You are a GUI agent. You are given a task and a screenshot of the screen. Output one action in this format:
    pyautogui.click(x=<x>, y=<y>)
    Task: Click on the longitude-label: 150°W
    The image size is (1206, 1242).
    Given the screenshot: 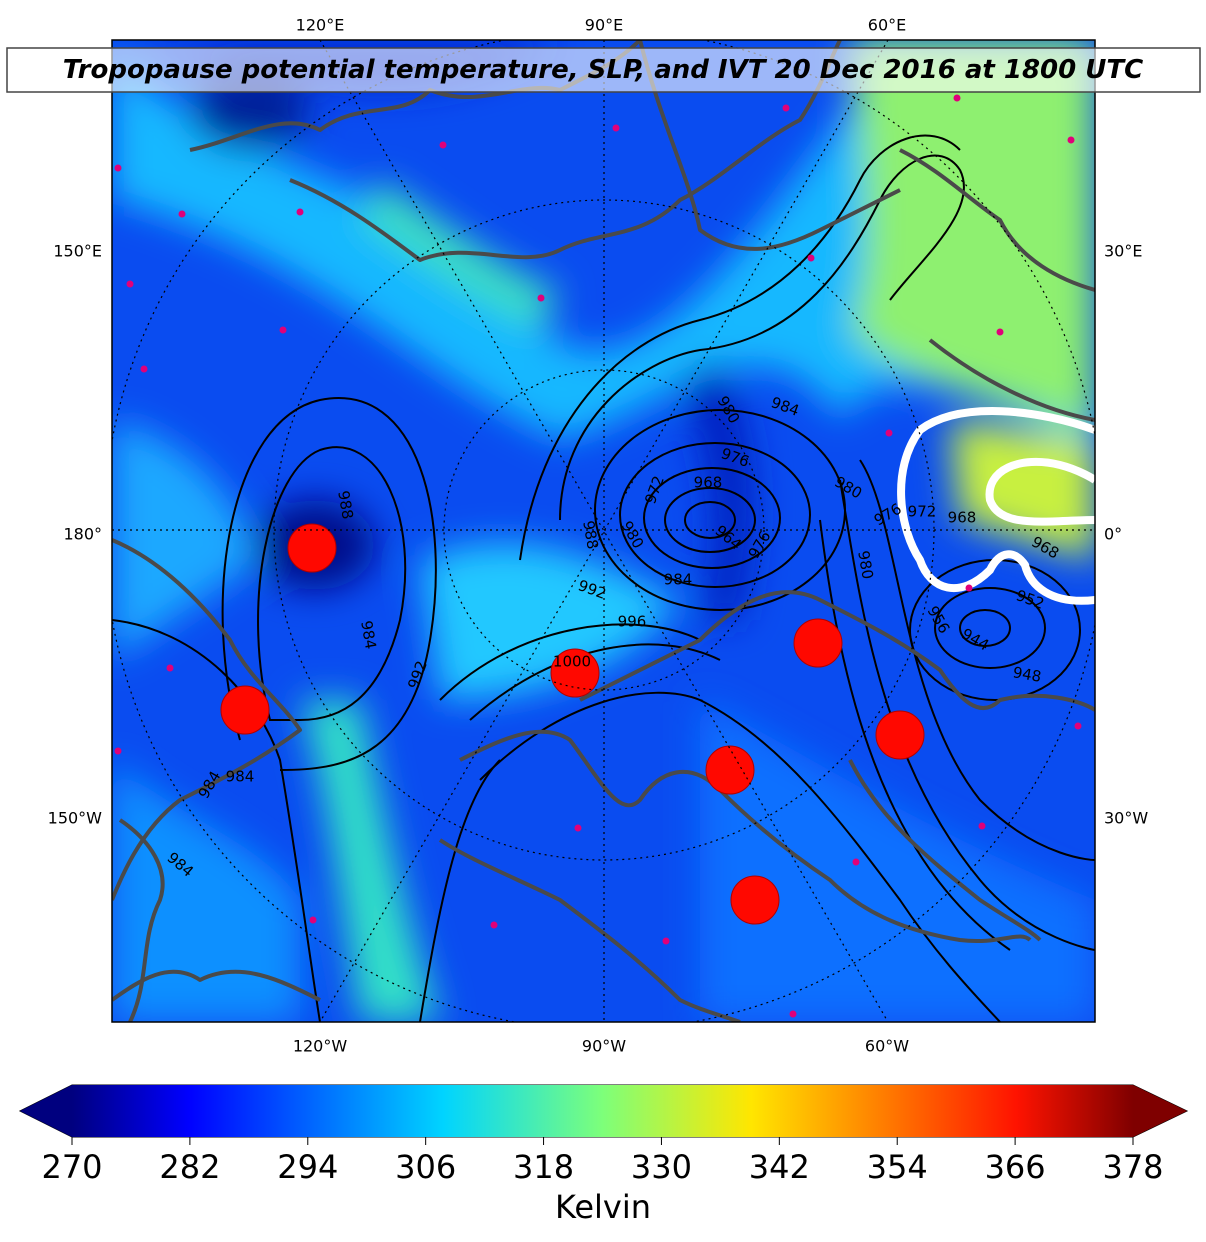 What is the action you would take?
    pyautogui.click(x=75, y=818)
    